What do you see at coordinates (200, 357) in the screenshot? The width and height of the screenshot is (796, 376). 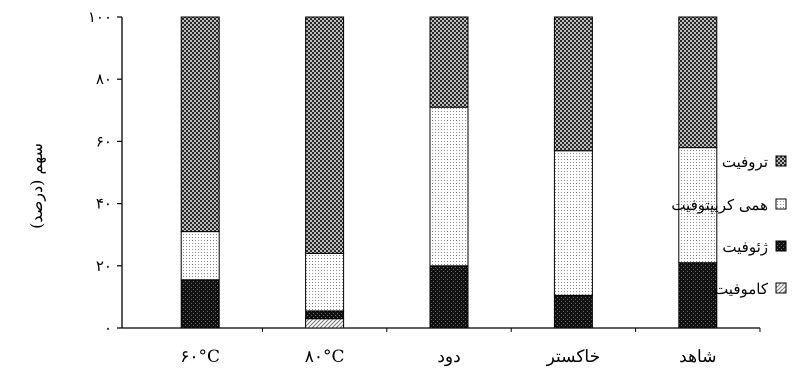 I see `x-category-label: ۶۰°C` at bounding box center [200, 357].